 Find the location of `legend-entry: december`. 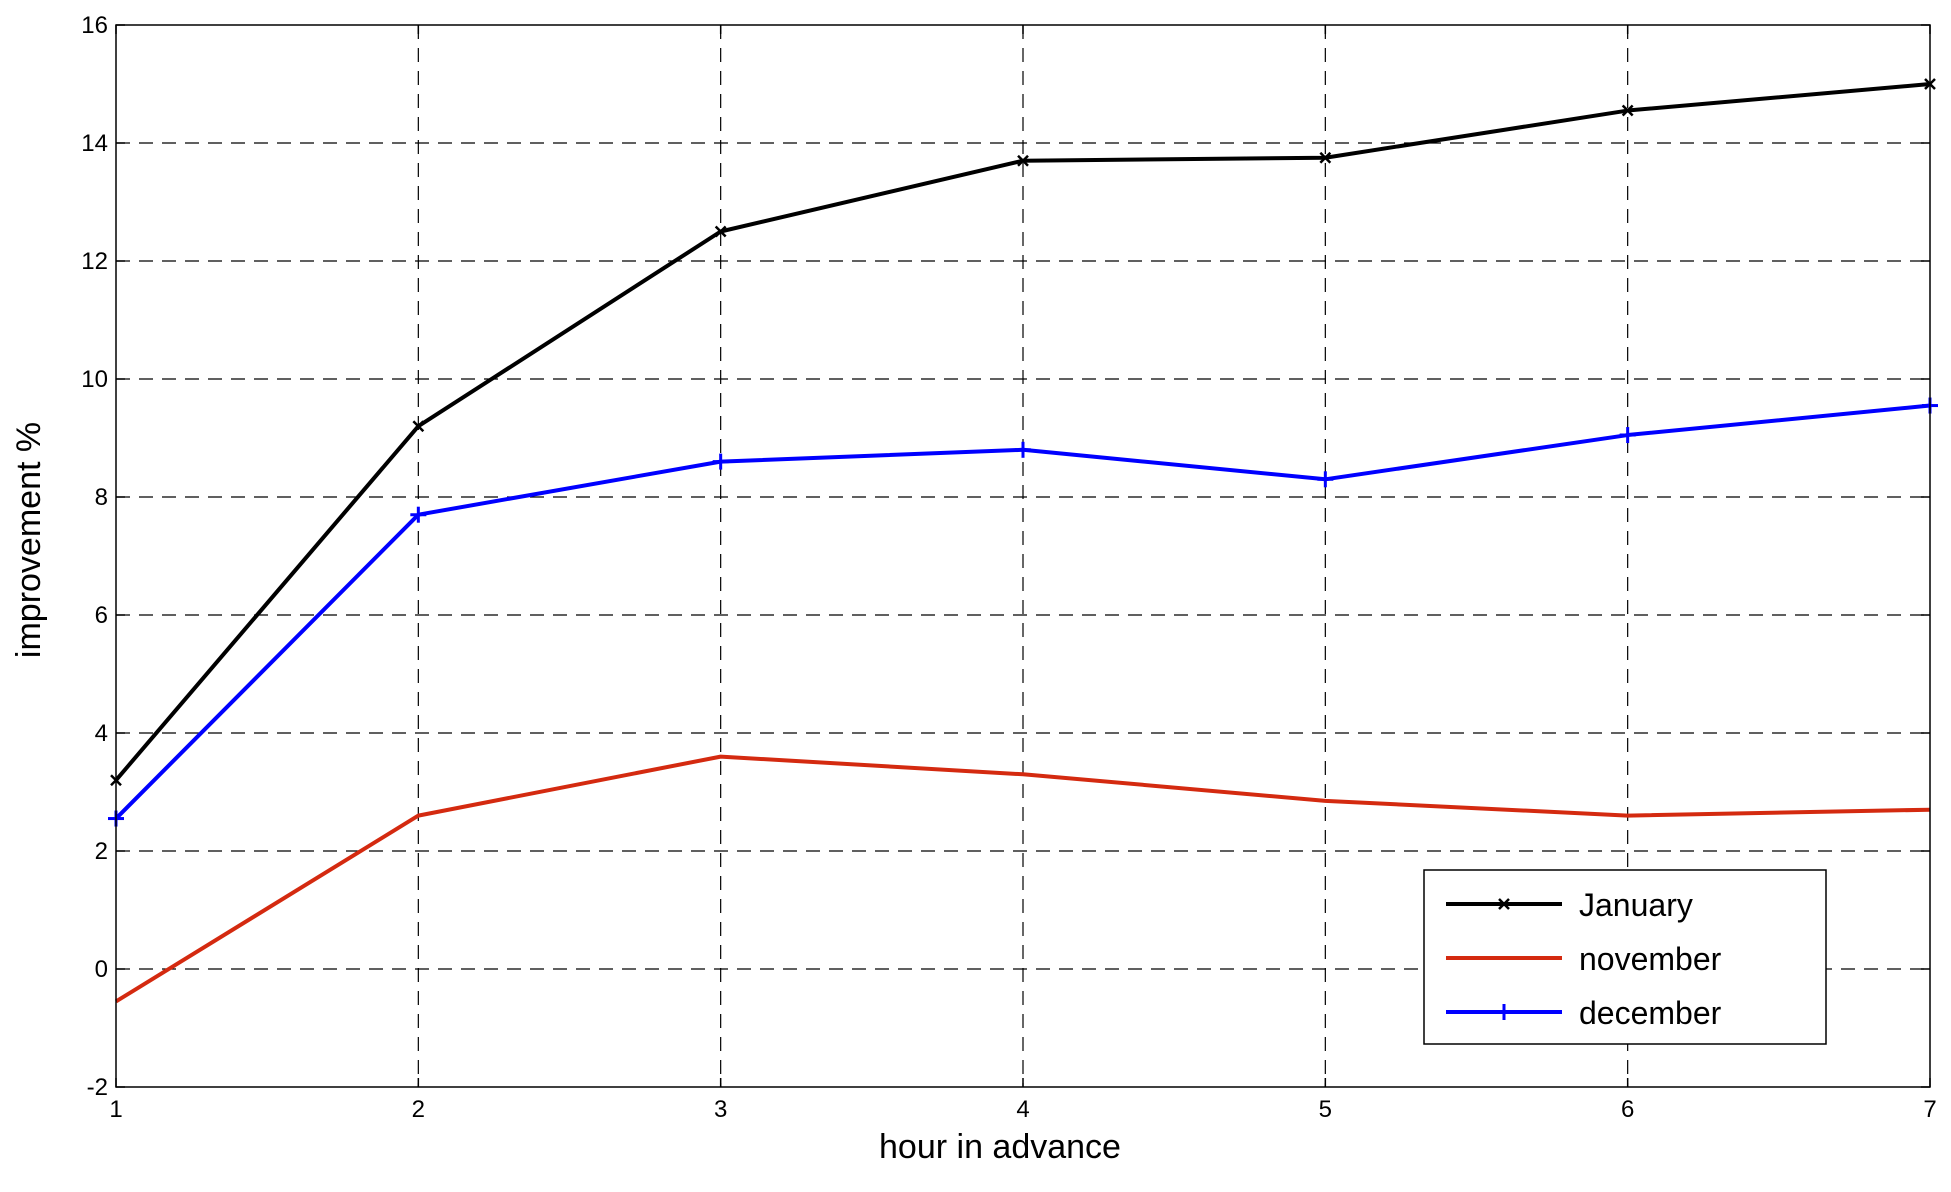

legend-entry: december is located at coordinates (1584, 1013).